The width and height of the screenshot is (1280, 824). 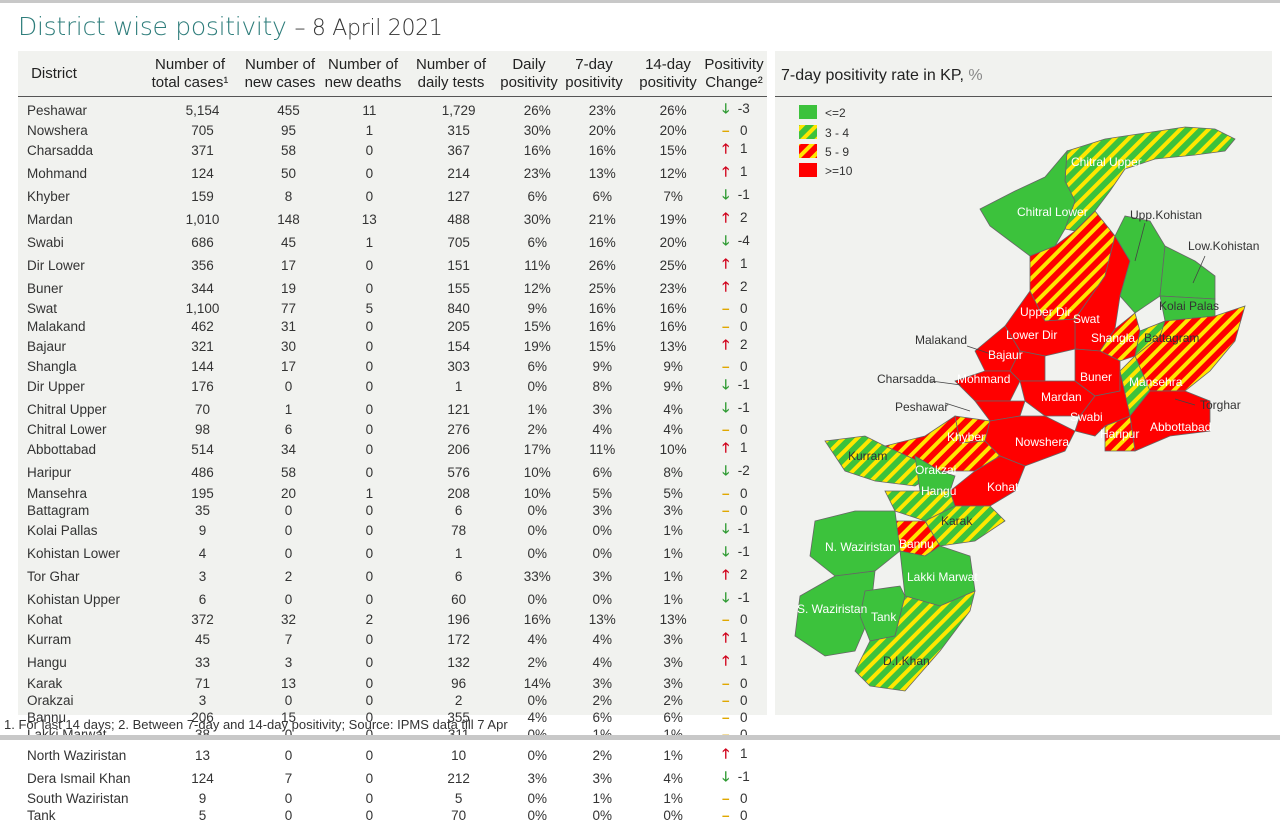 I want to click on cell-daily-positivity: 23%, so click(x=537, y=174).